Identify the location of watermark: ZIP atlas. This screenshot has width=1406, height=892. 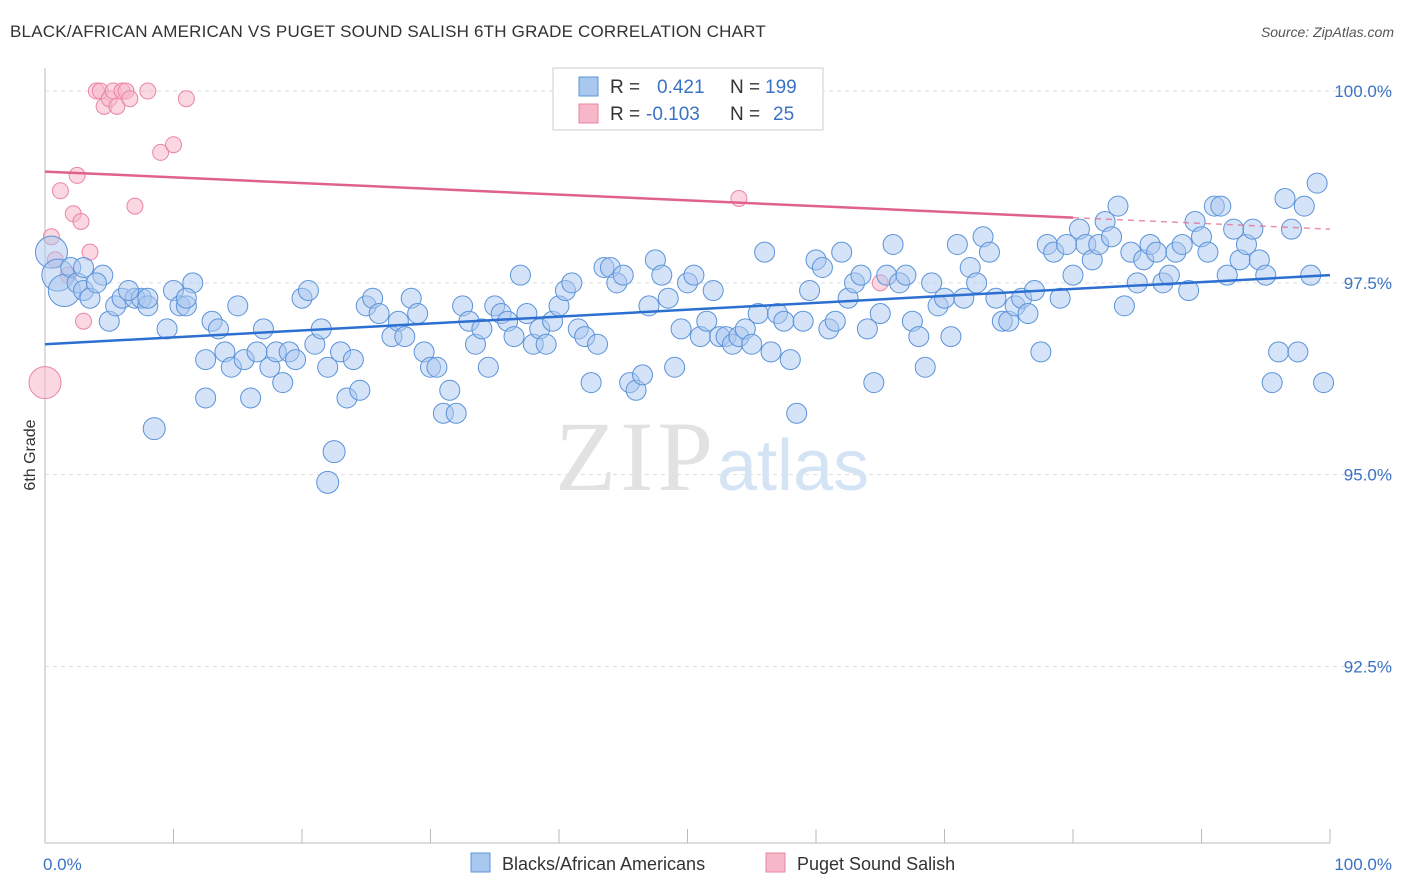
(712, 456).